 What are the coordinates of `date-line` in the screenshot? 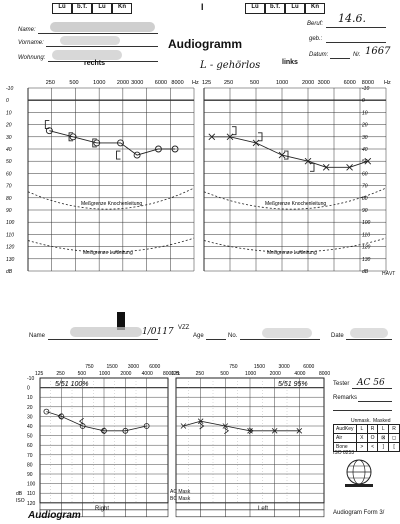 It's located at (369, 339).